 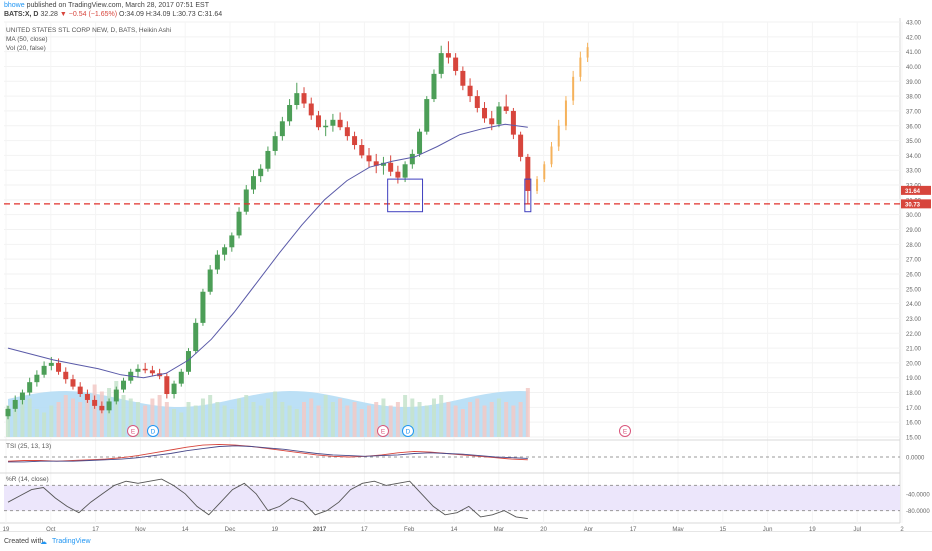 I want to click on y-tick-label: 25.00, so click(x=914, y=290).